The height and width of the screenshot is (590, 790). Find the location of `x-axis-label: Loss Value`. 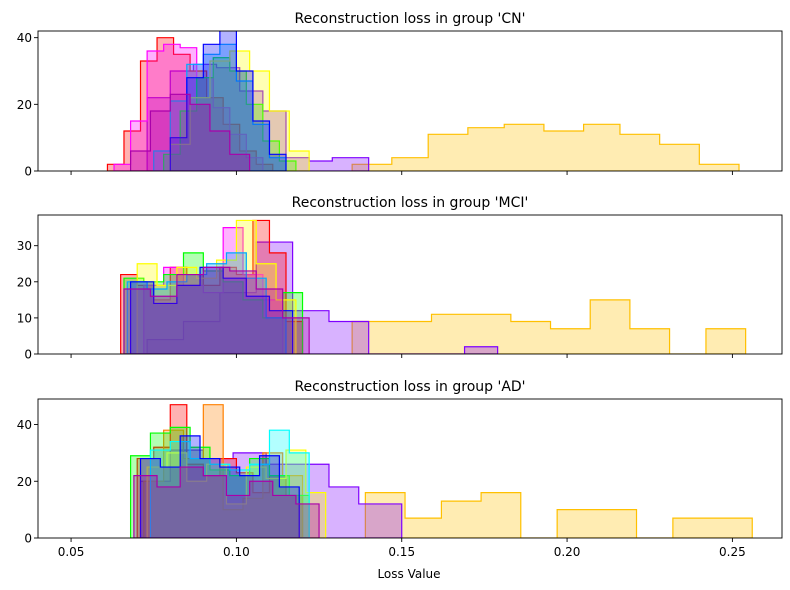

x-axis-label: Loss Value is located at coordinates (408, 574).